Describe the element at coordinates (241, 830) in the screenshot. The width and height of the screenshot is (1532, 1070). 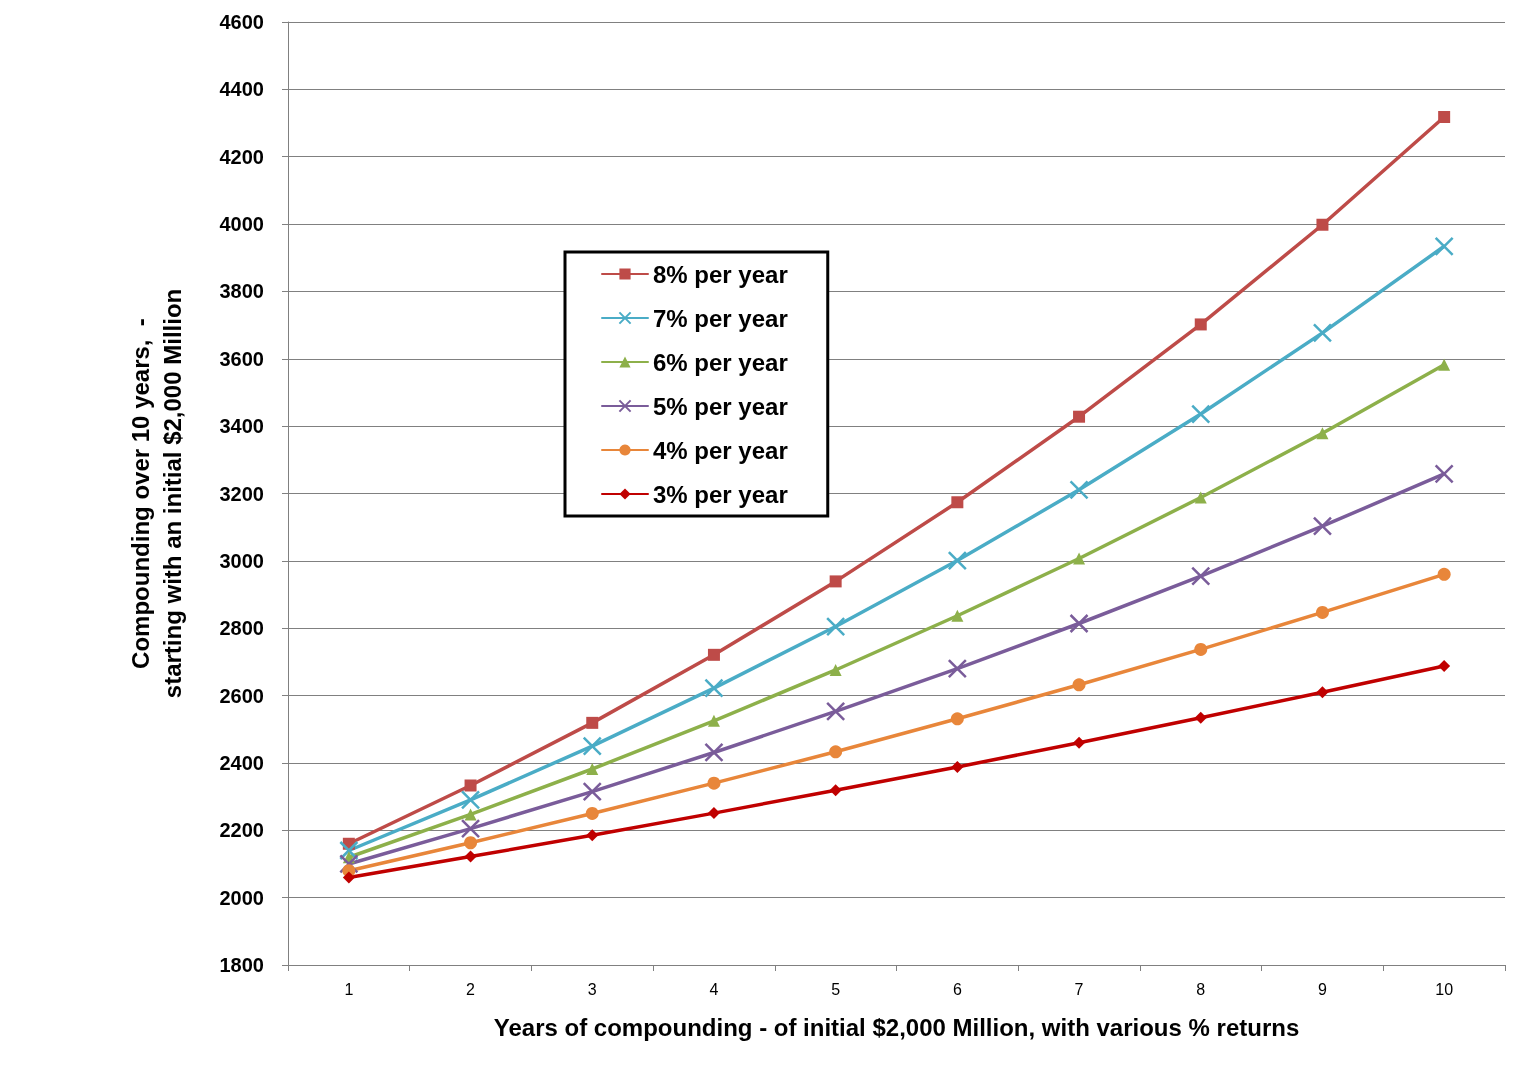
I see `y-tick-label: 2200` at that location.